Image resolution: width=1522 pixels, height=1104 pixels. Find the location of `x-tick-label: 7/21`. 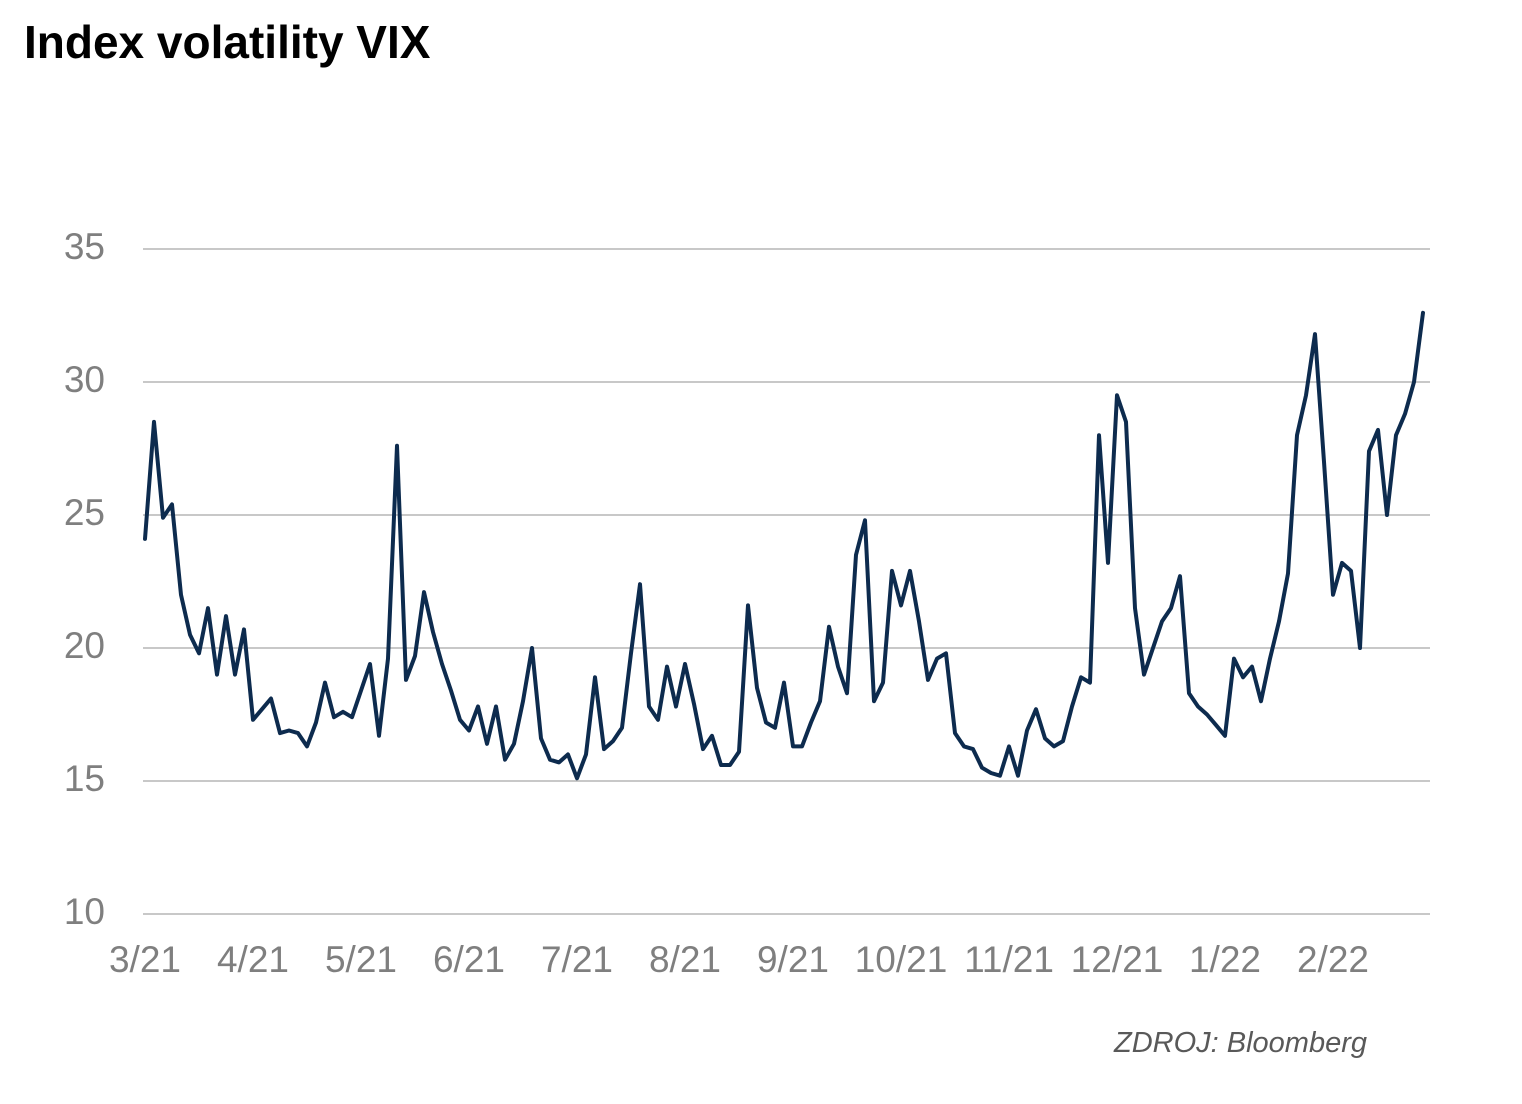

x-tick-label: 7/21 is located at coordinates (577, 959).